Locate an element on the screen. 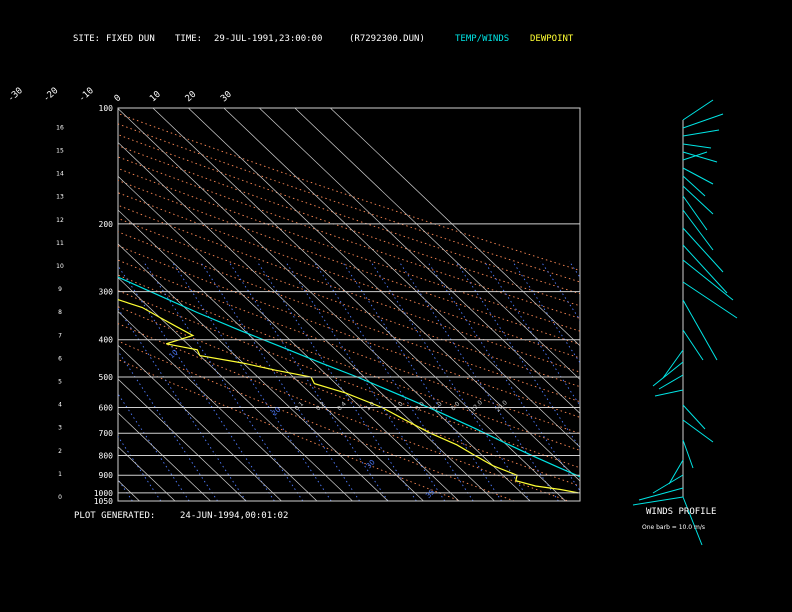  height-tick-label: 7 is located at coordinates (60, 335).